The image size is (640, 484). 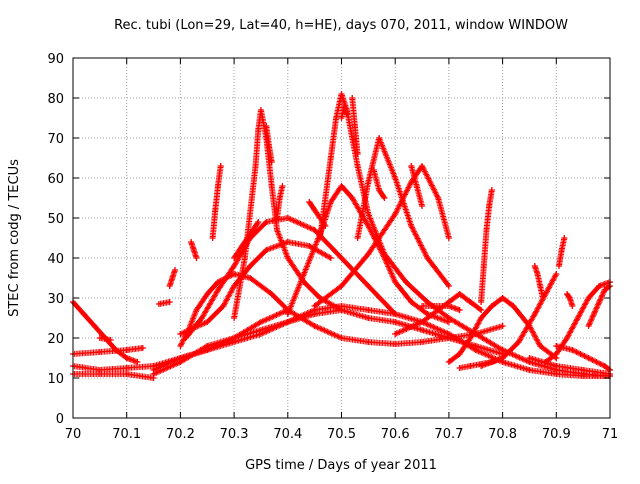 What do you see at coordinates (73, 434) in the screenshot?
I see `x-tick-label: 70` at bounding box center [73, 434].